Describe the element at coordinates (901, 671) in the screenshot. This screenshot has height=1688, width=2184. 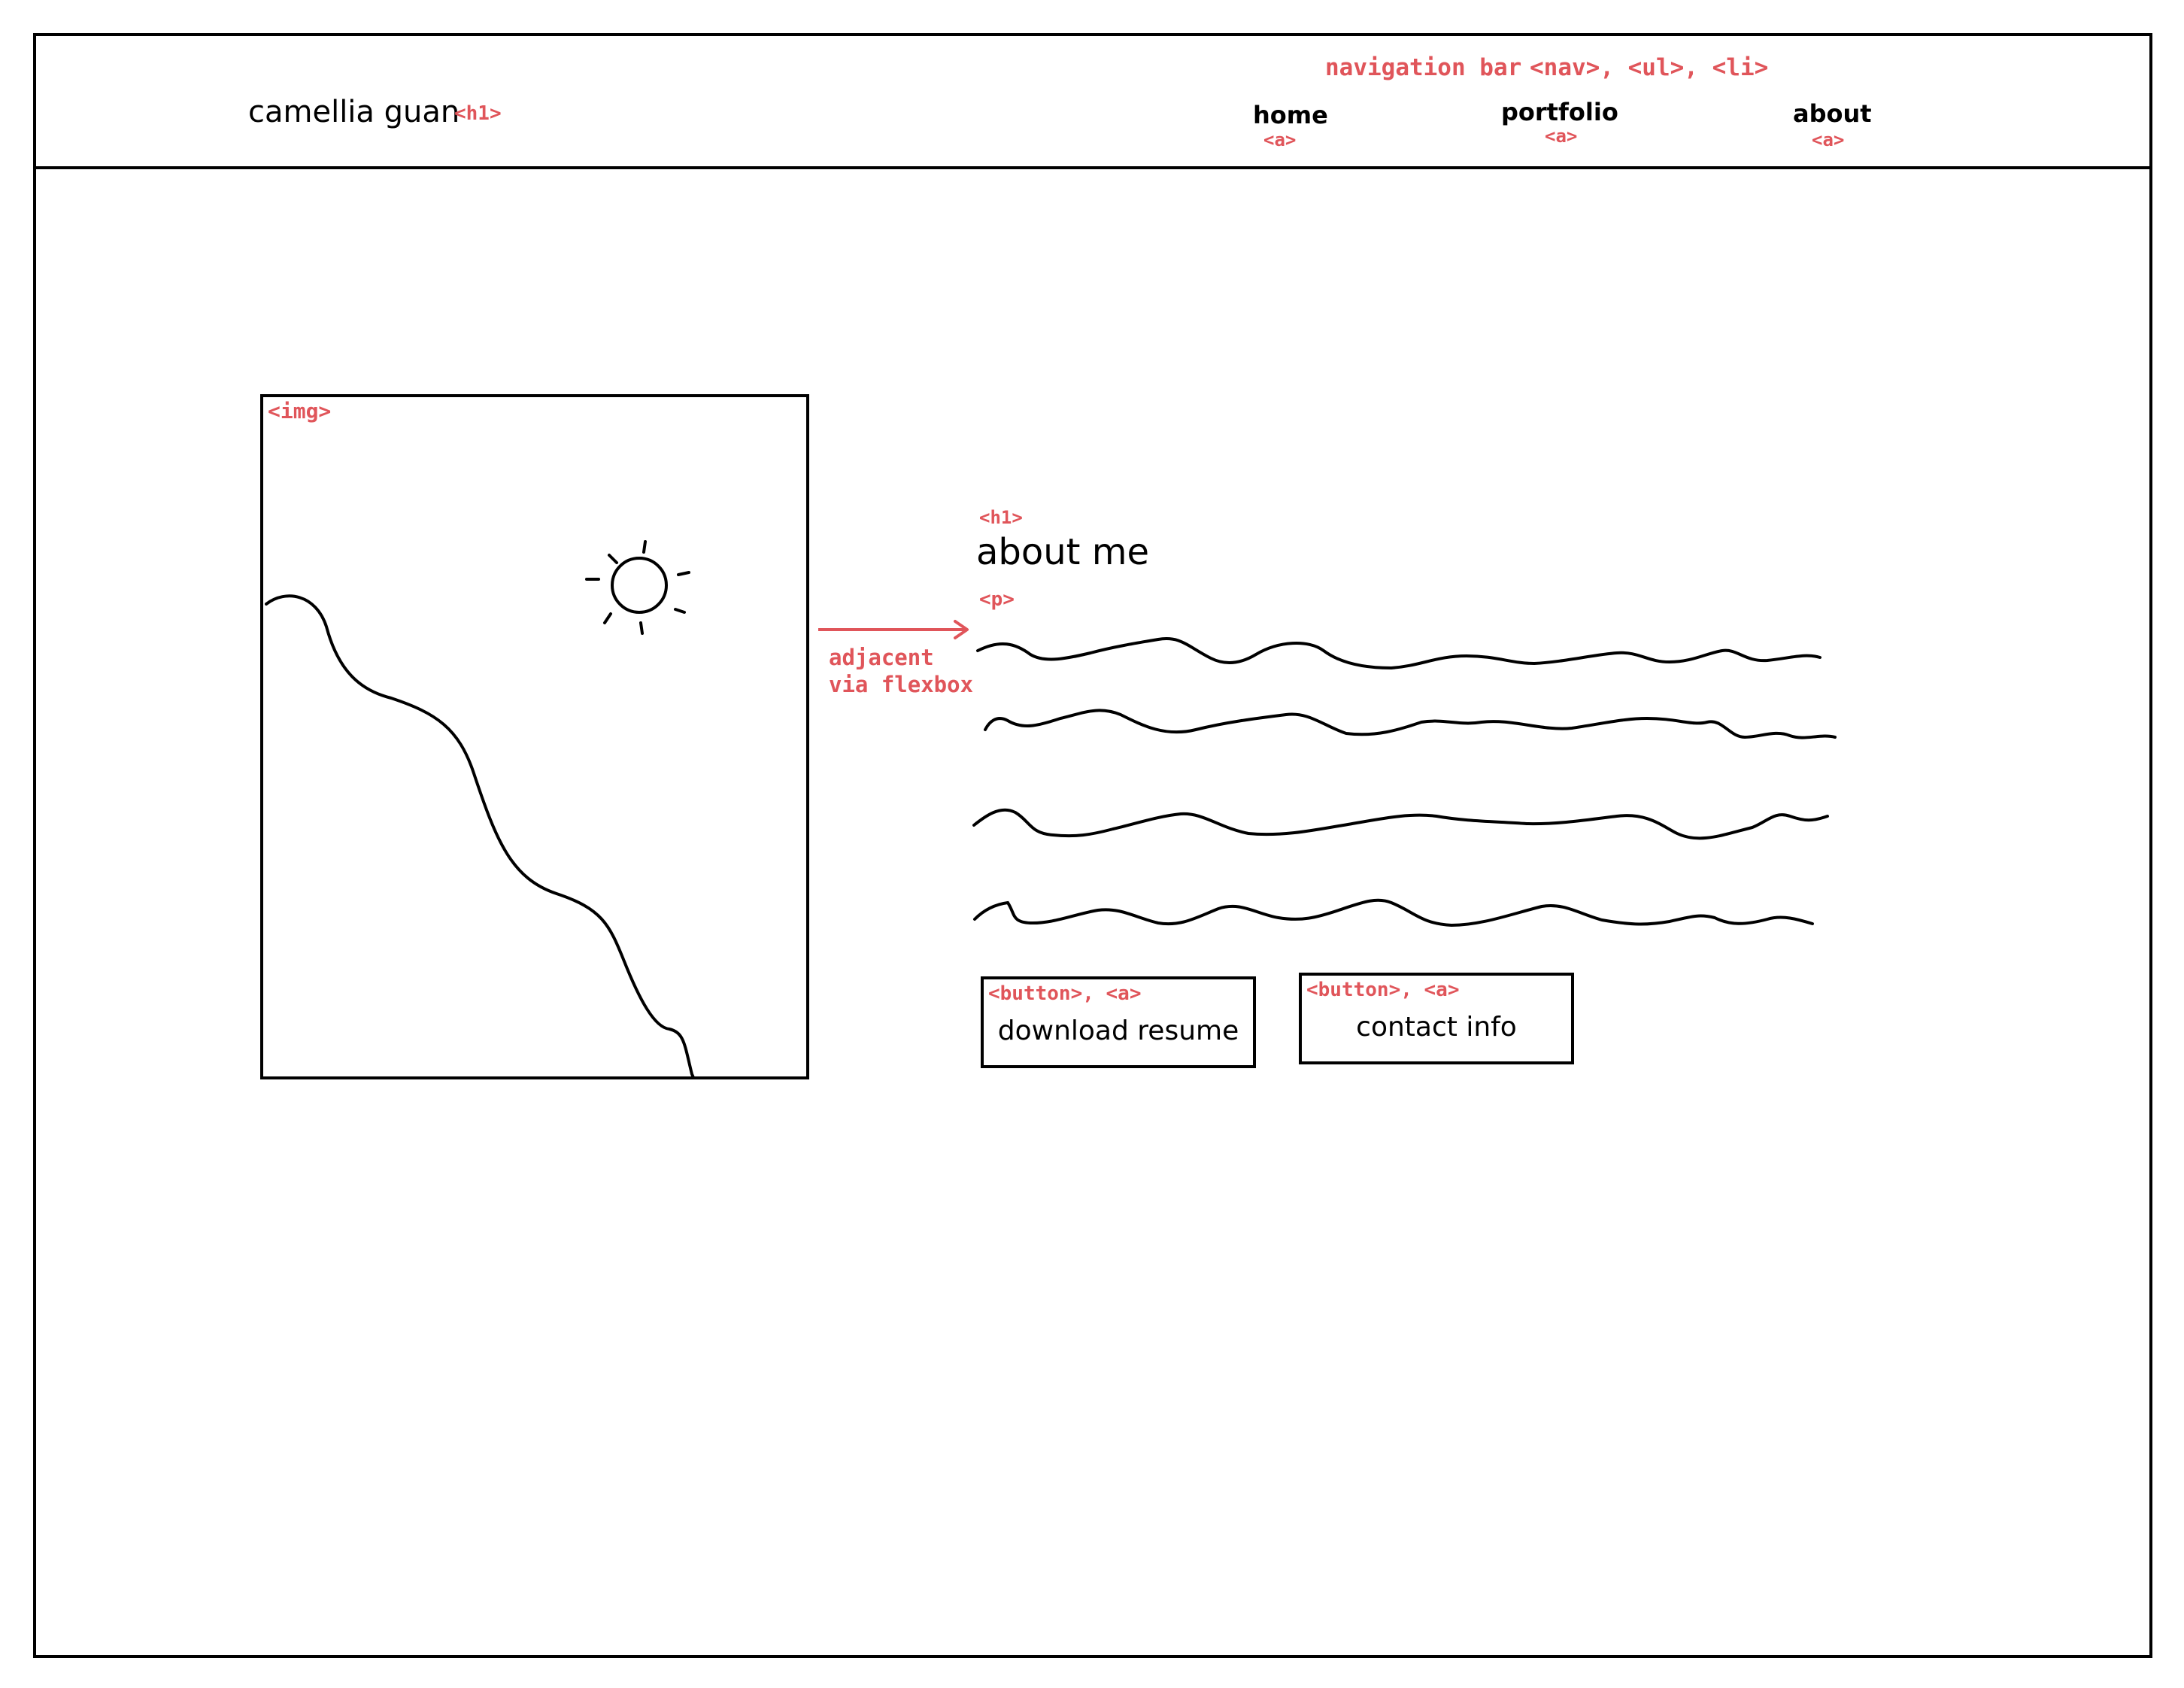
I see `flexbox-annotation: adjacent via flexbox` at that location.